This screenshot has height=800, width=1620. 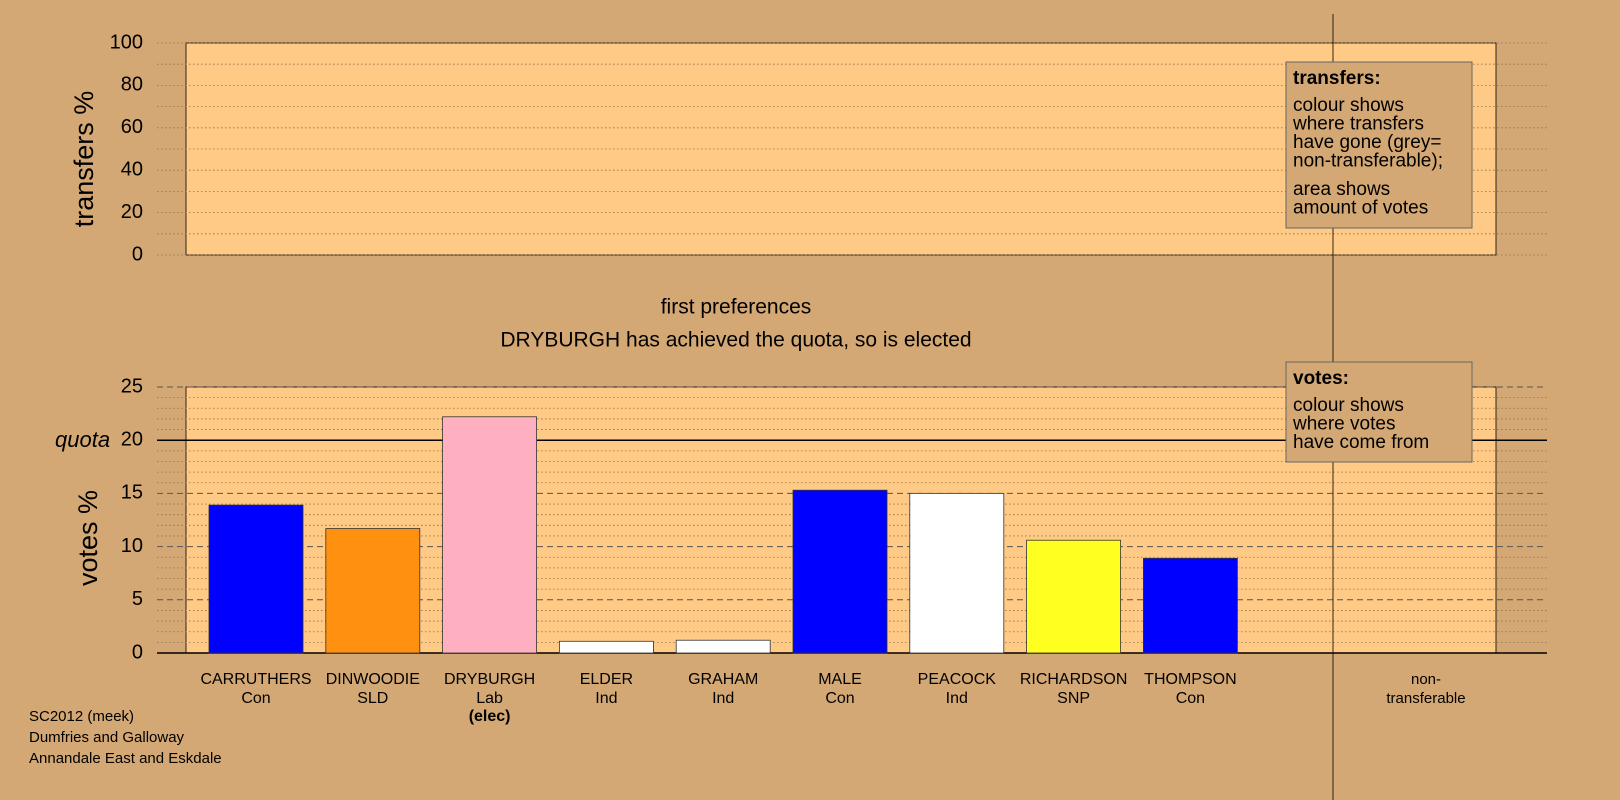 I want to click on y-tick-label: 100, so click(x=126, y=42).